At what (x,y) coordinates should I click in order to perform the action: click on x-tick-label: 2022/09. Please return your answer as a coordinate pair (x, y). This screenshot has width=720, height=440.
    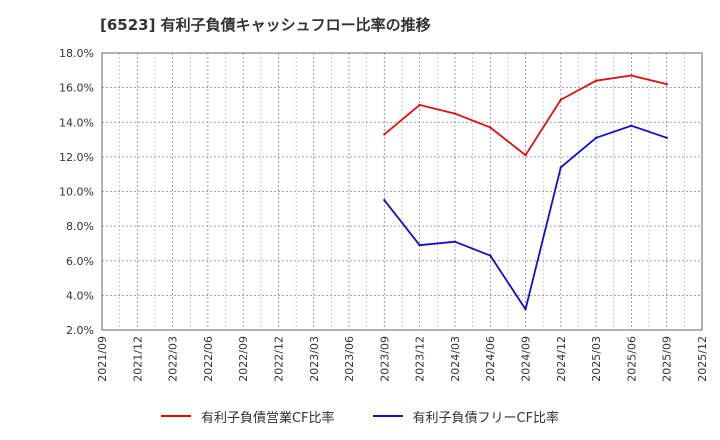
    Looking at the image, I should click on (243, 359).